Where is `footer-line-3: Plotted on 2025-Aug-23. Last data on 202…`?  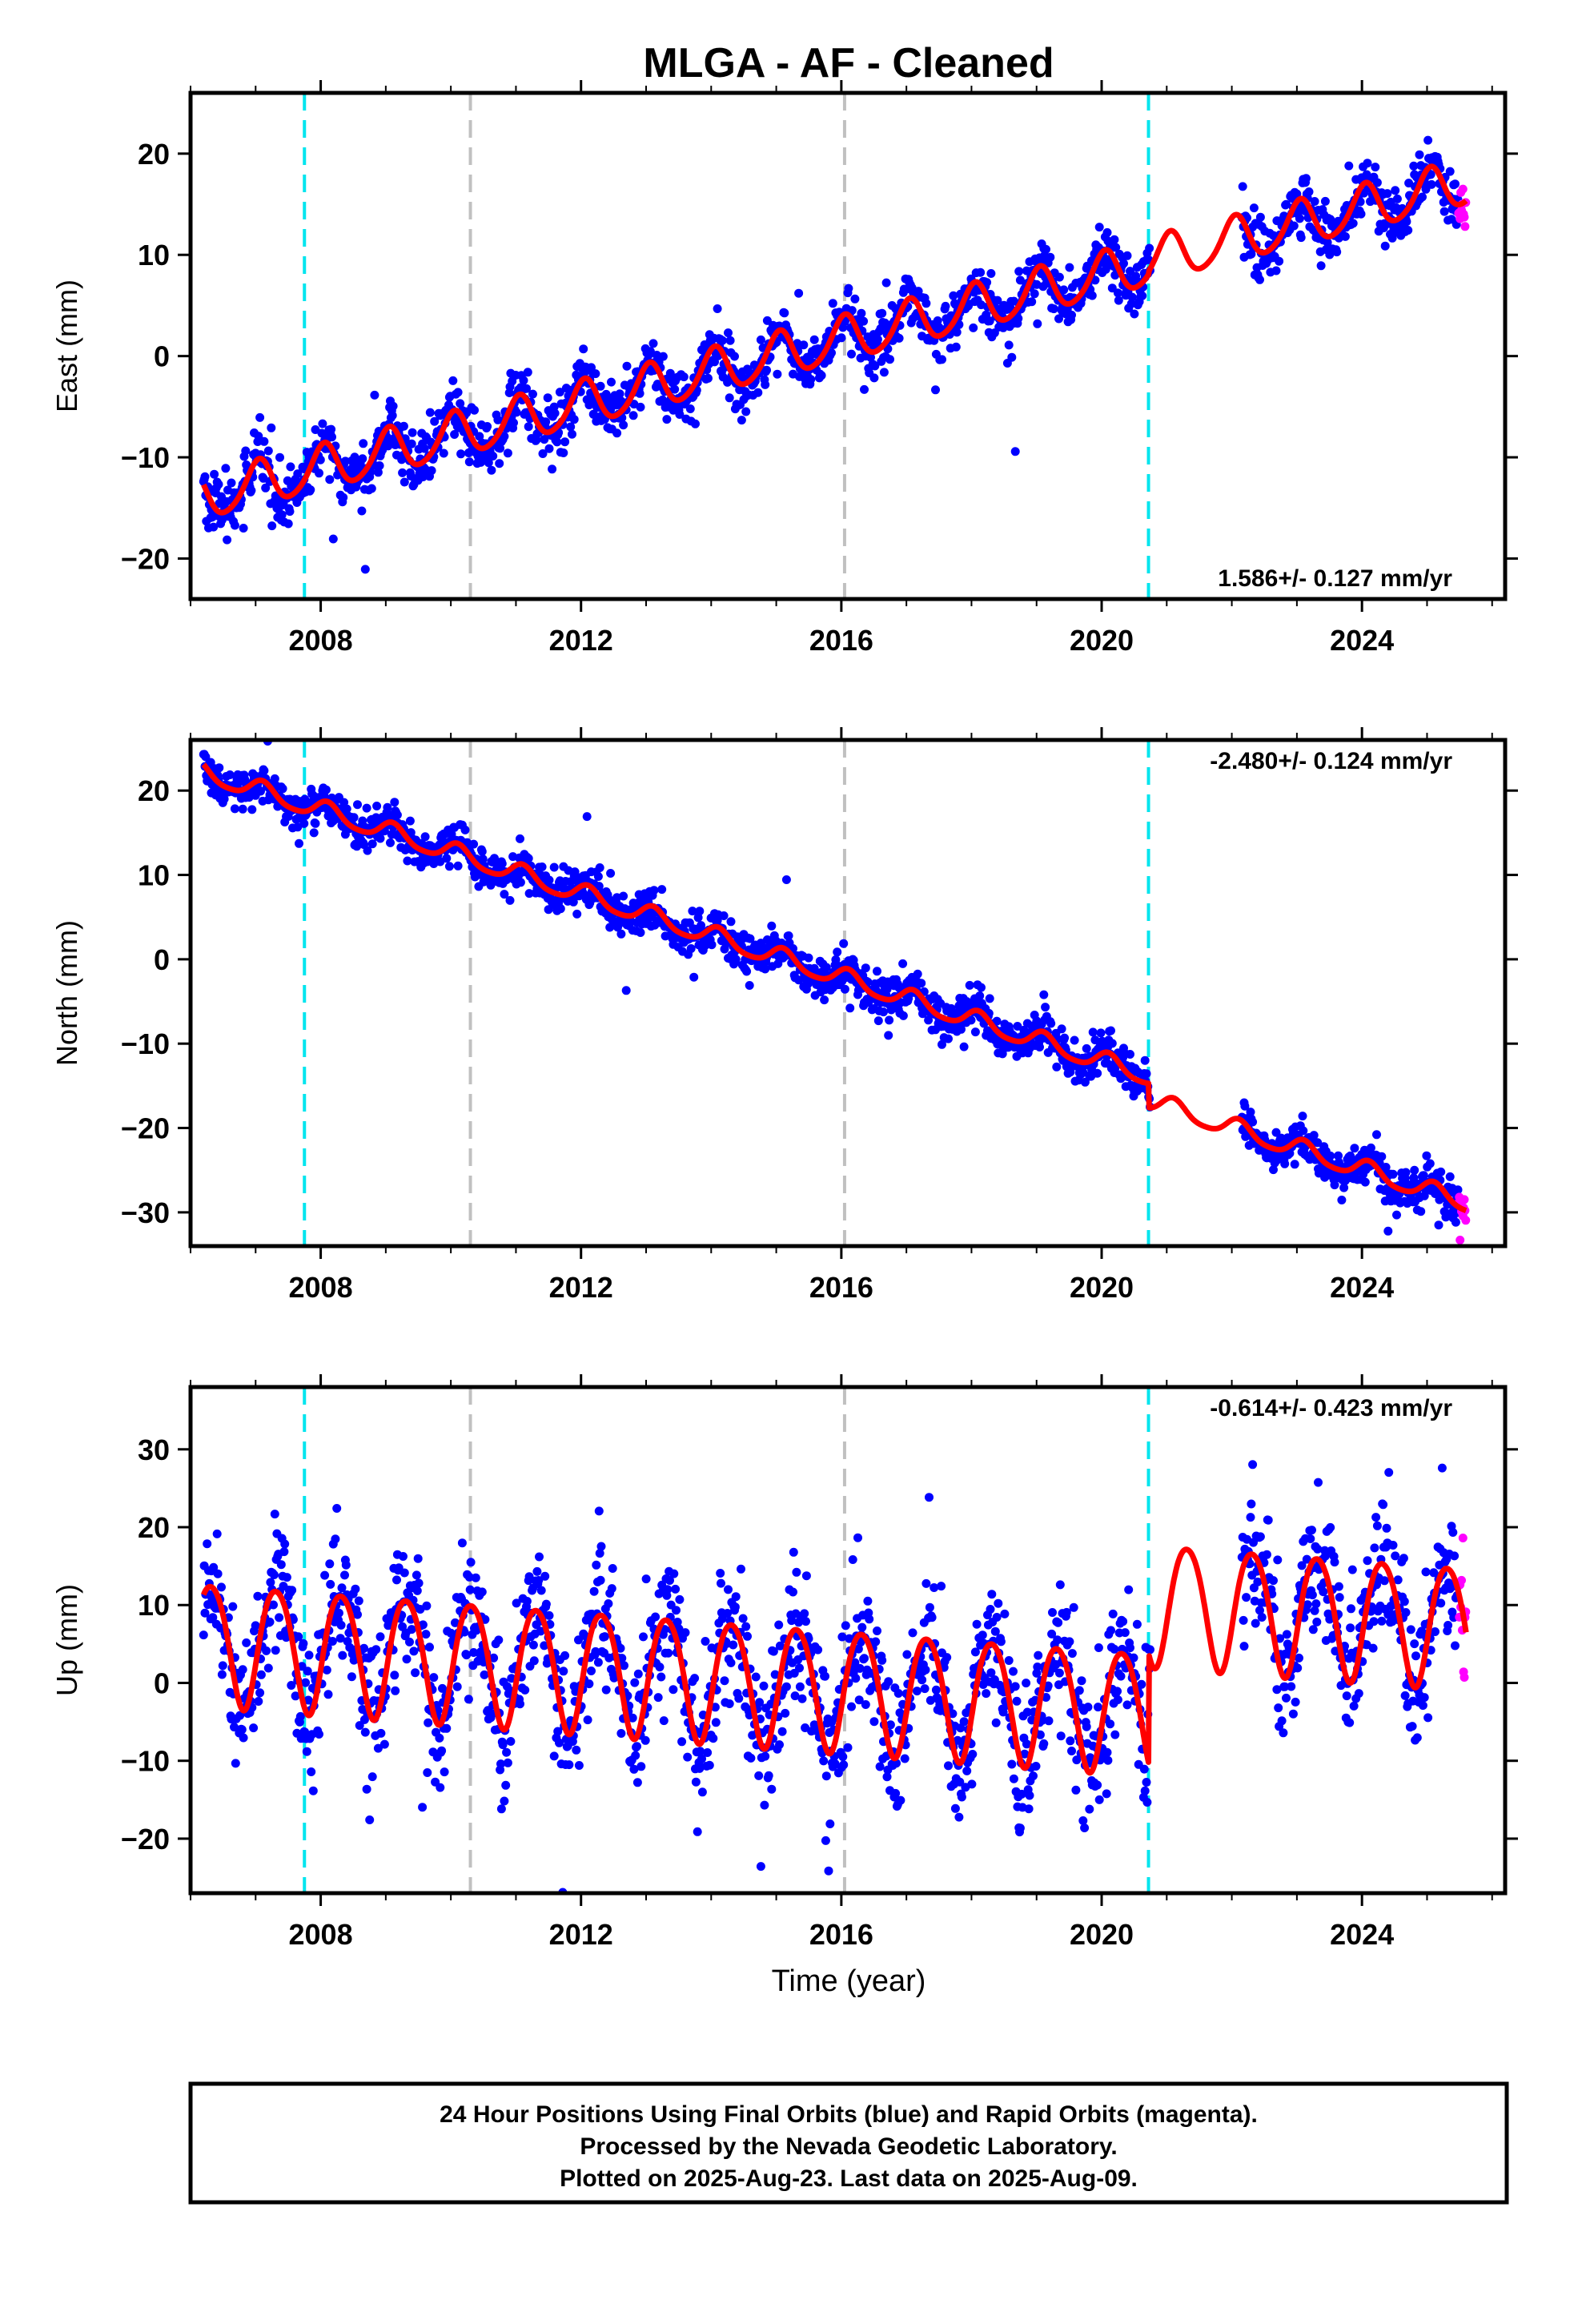
footer-line-3: Plotted on 2025-Aug-23. Last data on 202… is located at coordinates (849, 2178).